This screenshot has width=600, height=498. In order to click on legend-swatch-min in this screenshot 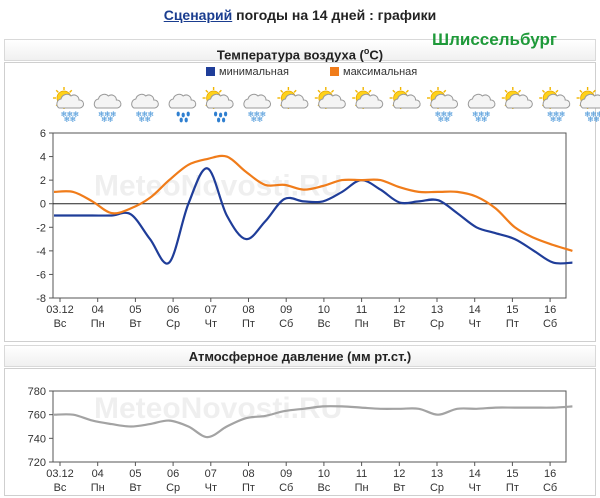, I will do `click(210, 71)`.